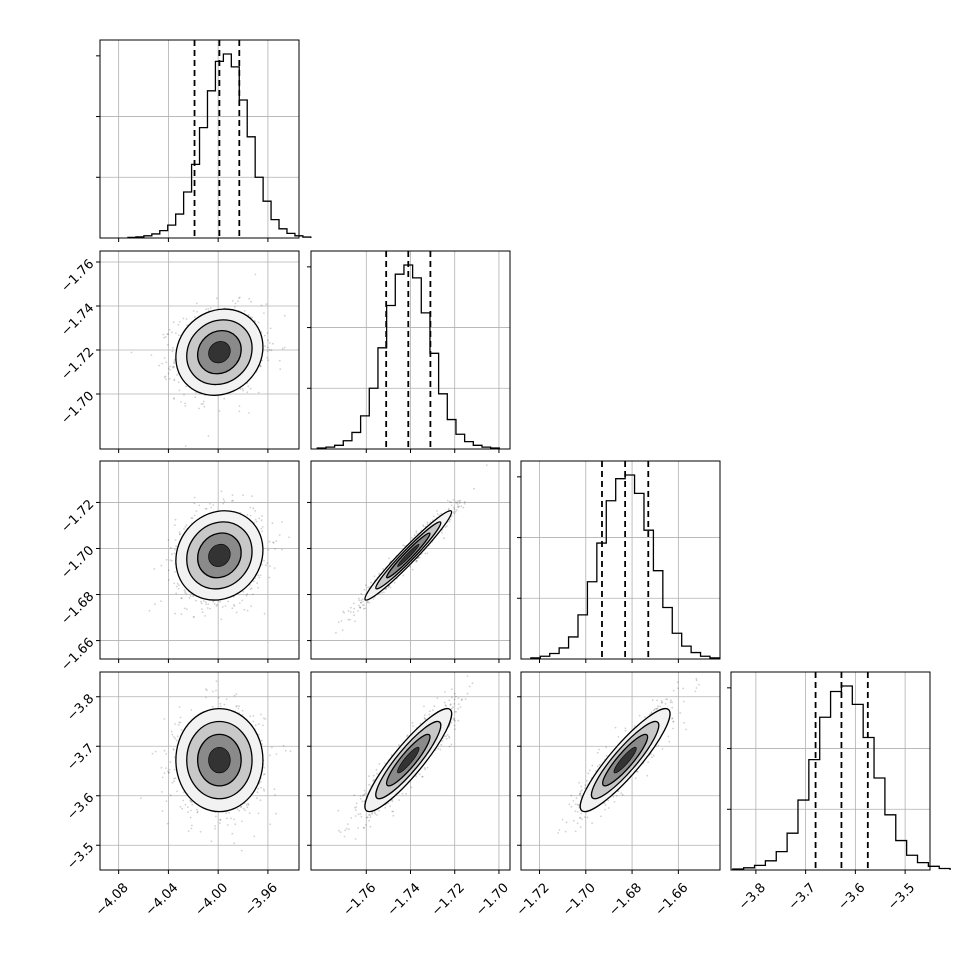 This screenshot has width=970, height=970. I want to click on x-tick-label: −4.00, so click(211, 899).